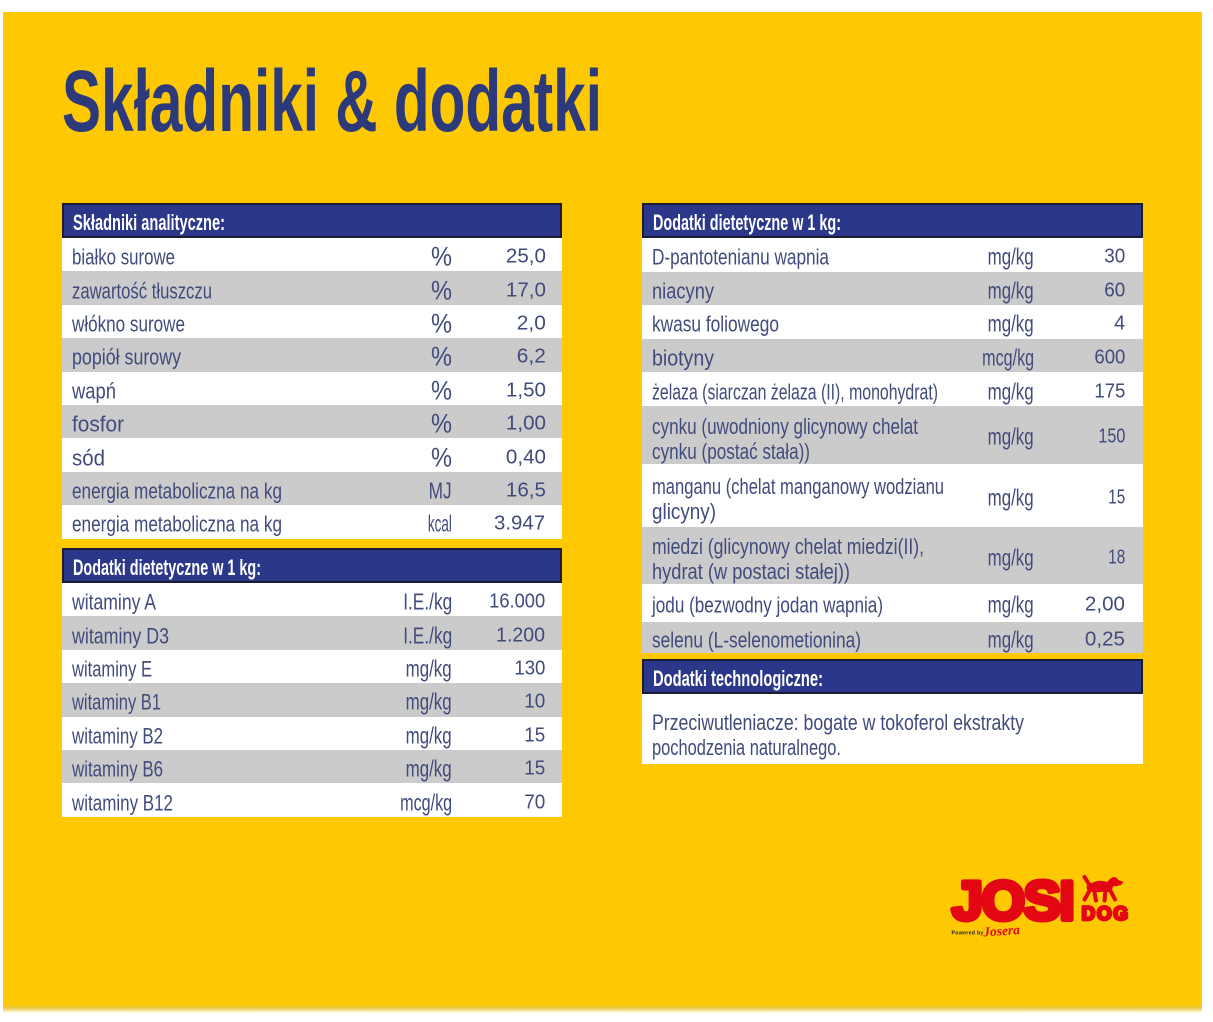 The image size is (1213, 1022). What do you see at coordinates (1106, 914) in the screenshot?
I see `svg-text: DOG` at bounding box center [1106, 914].